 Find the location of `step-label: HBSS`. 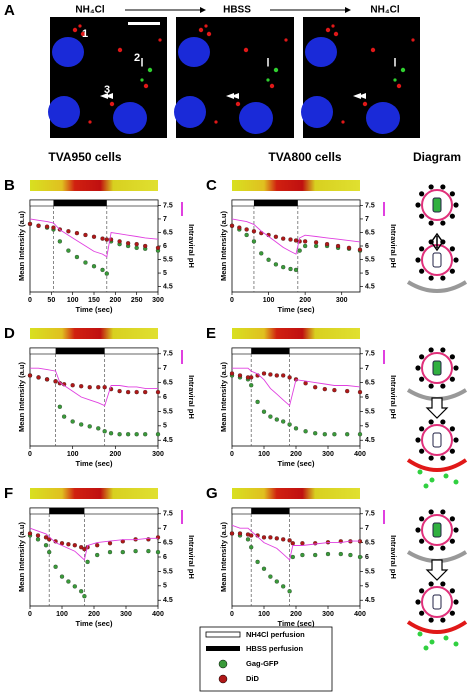

step-label: HBSS is located at coordinates (237, 10).